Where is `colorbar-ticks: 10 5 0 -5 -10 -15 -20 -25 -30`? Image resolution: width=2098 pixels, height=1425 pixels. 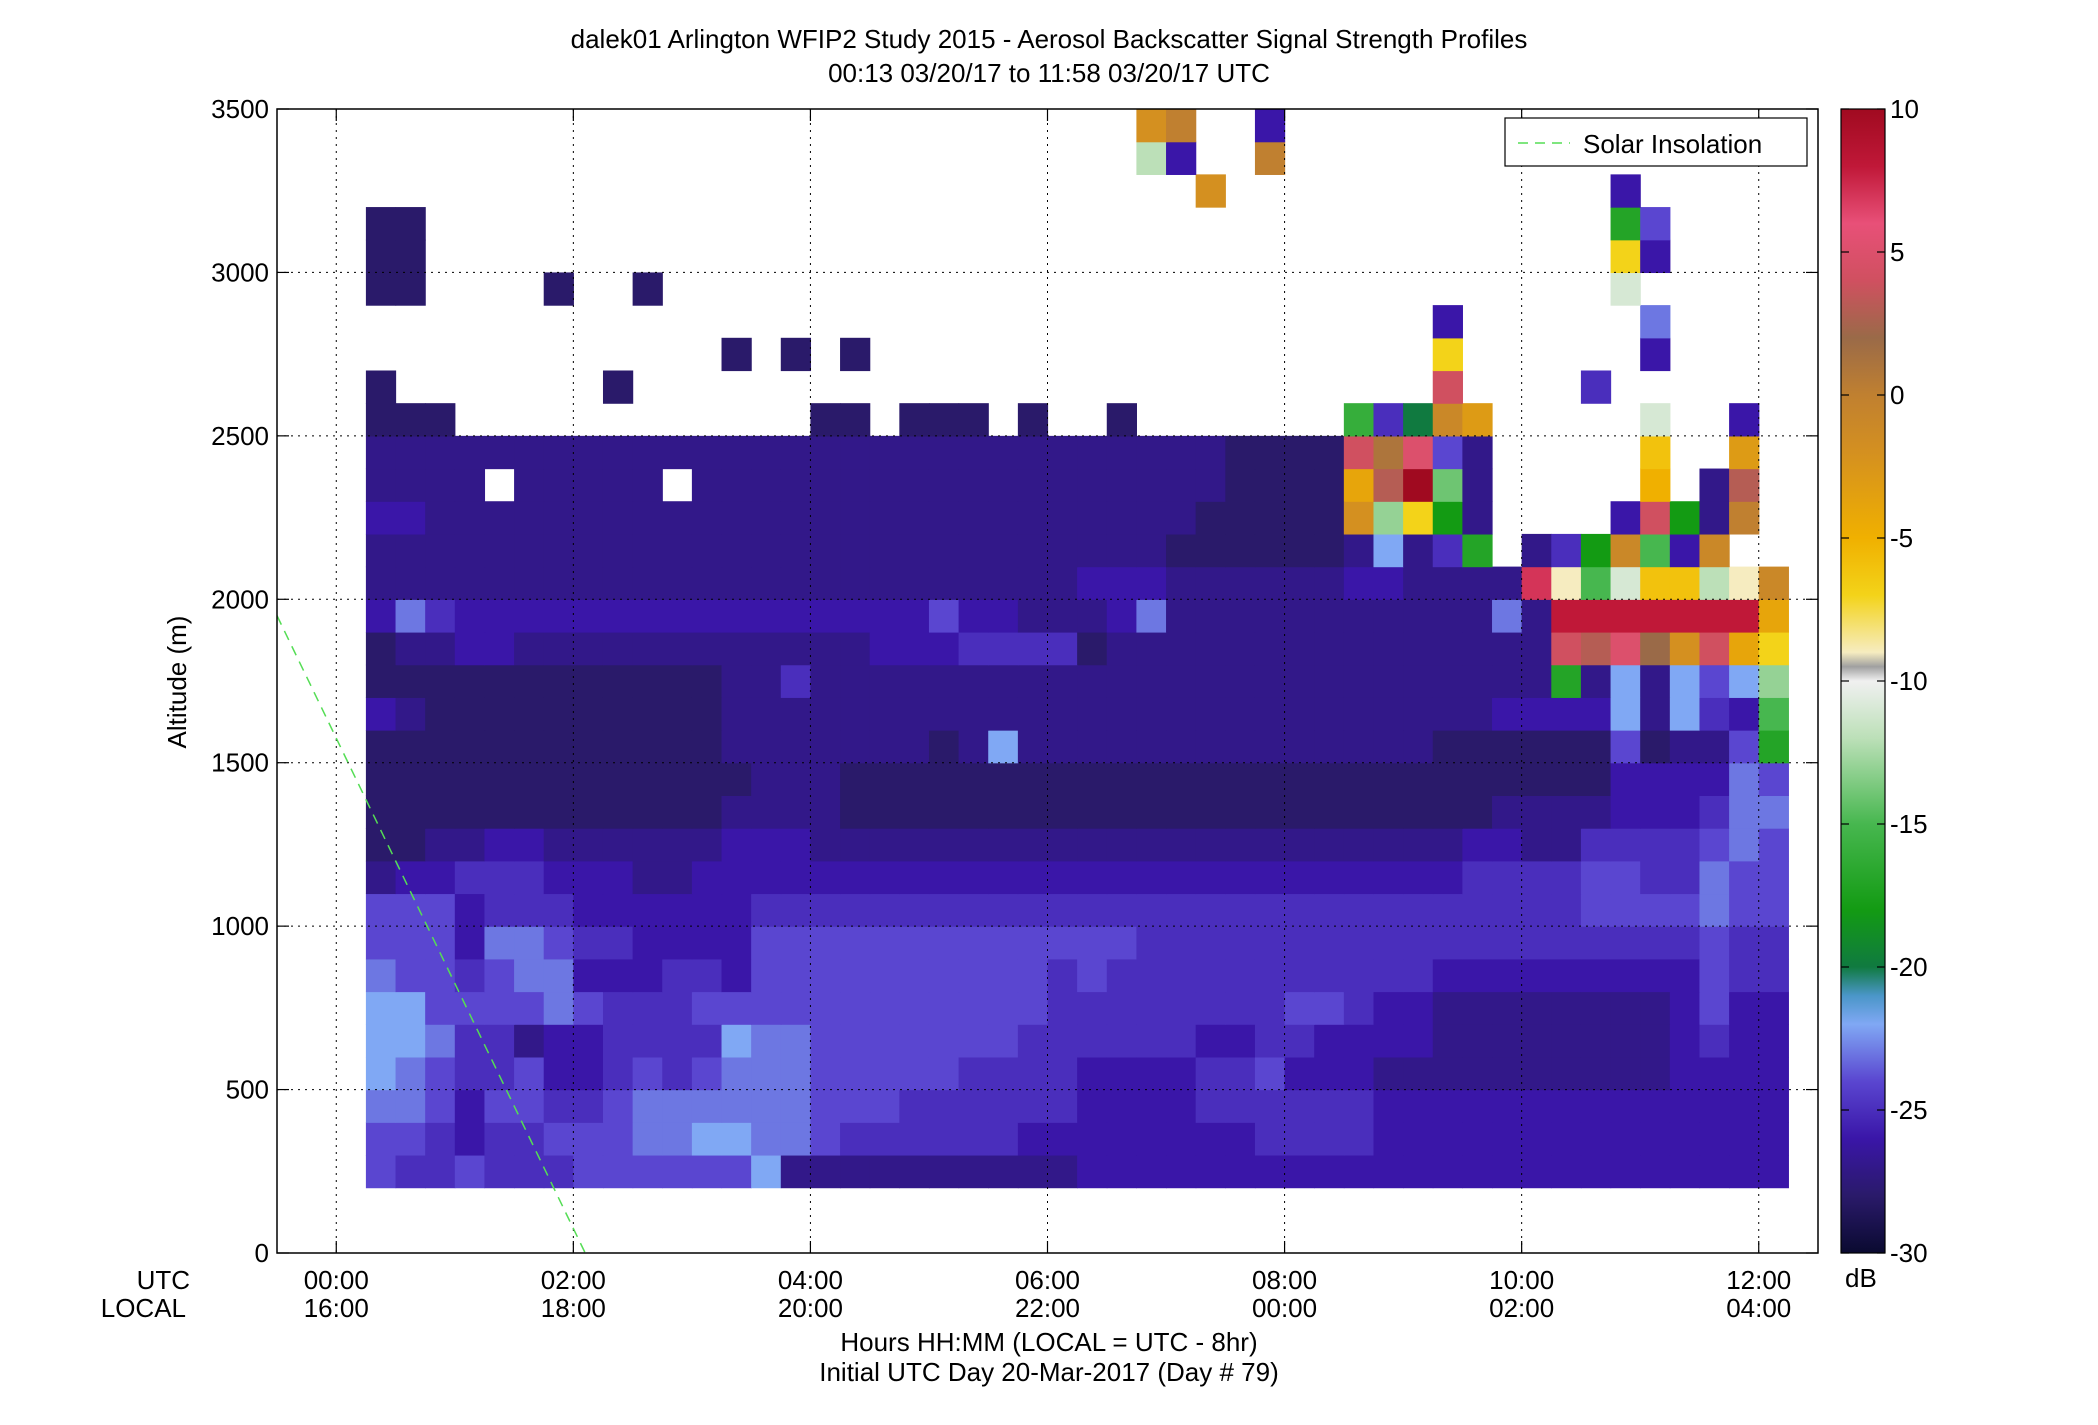 colorbar-ticks: 10 5 0 -5 -10 -15 -20 -25 -30 is located at coordinates (1884, 681).